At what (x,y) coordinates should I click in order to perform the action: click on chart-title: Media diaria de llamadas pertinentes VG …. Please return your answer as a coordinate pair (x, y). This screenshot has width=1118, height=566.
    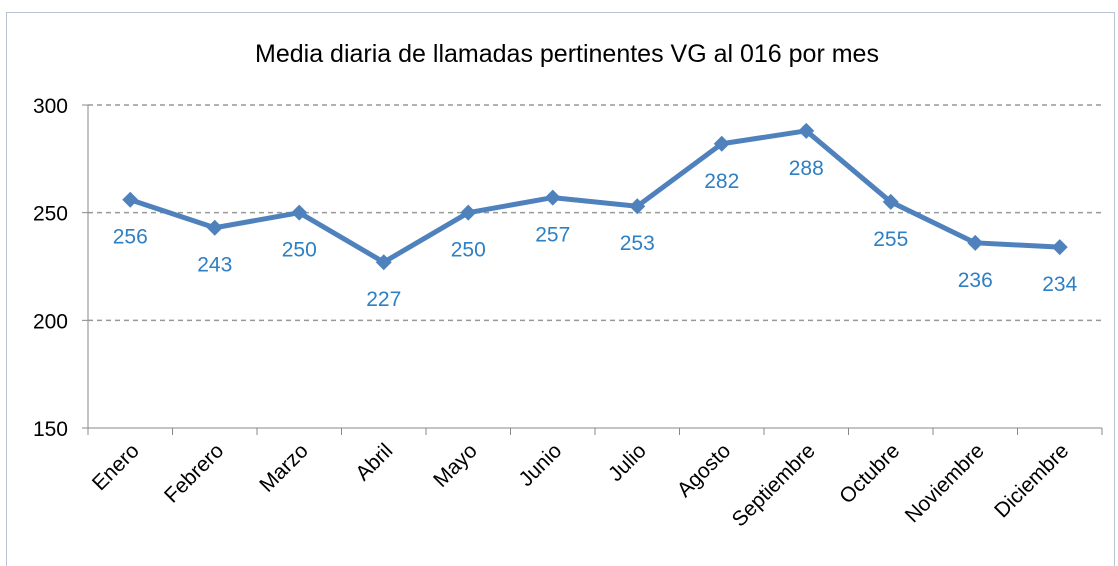
    Looking at the image, I should click on (567, 54).